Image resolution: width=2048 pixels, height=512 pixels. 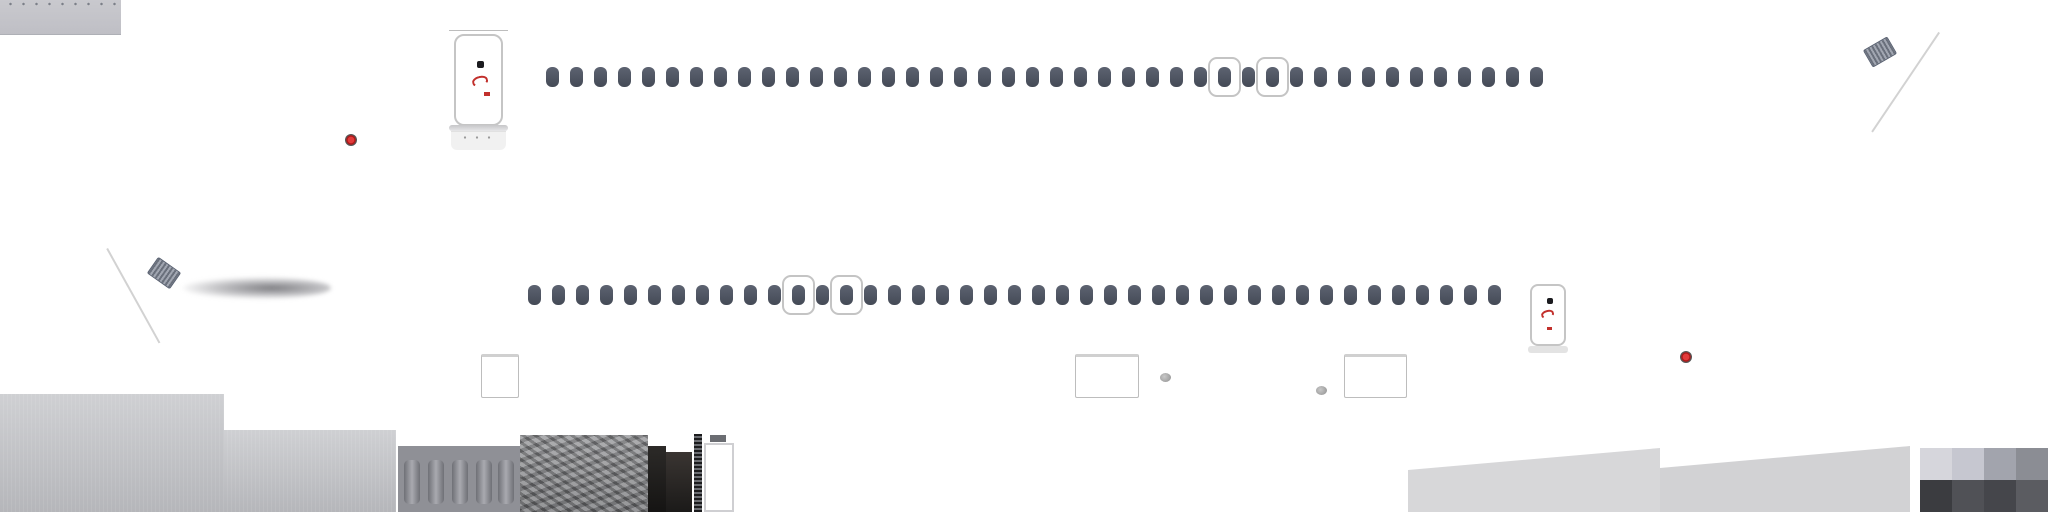 What do you see at coordinates (60, 4) in the screenshot?
I see `rivet-row` at bounding box center [60, 4].